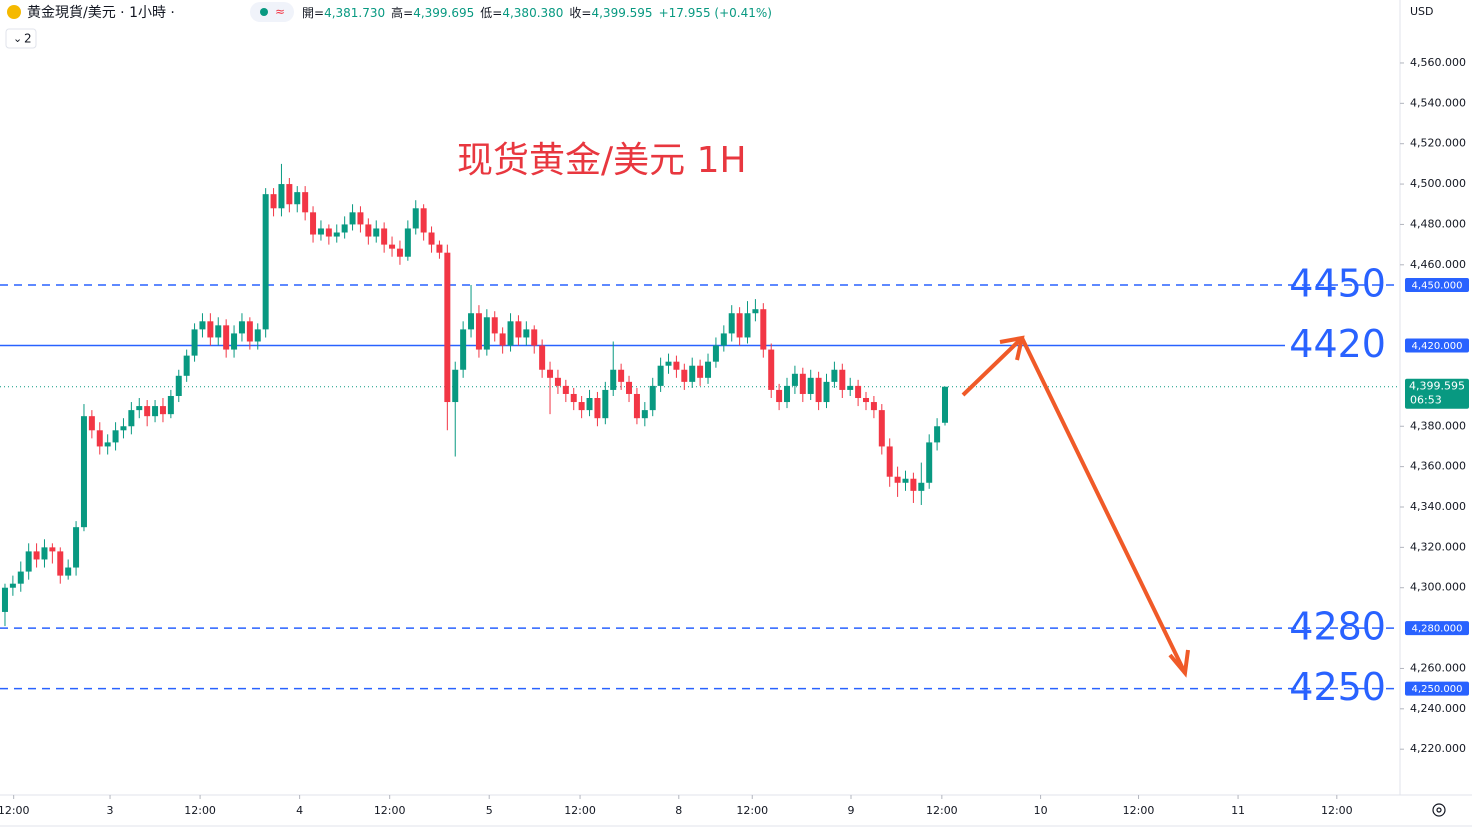 This screenshot has width=1472, height=829. I want to click on level-label: 4250, so click(1337, 687).